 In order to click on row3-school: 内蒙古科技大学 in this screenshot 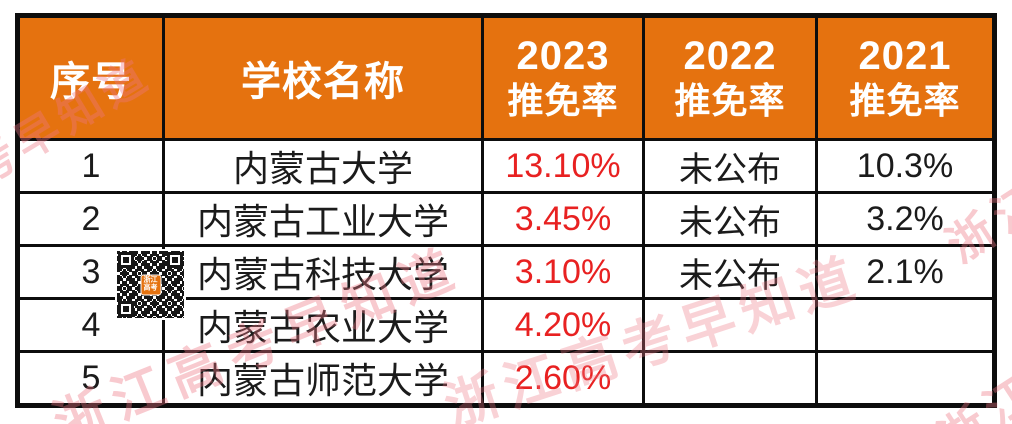, I will do `click(323, 272)`.